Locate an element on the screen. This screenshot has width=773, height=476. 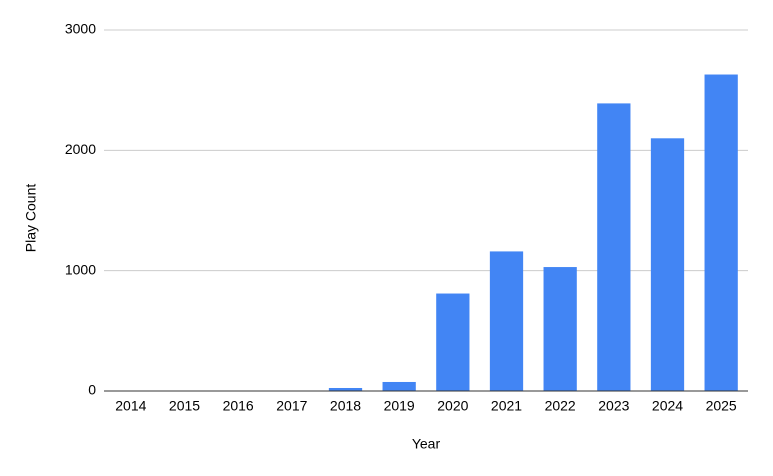
y-axis-title: Play Count is located at coordinates (31, 218).